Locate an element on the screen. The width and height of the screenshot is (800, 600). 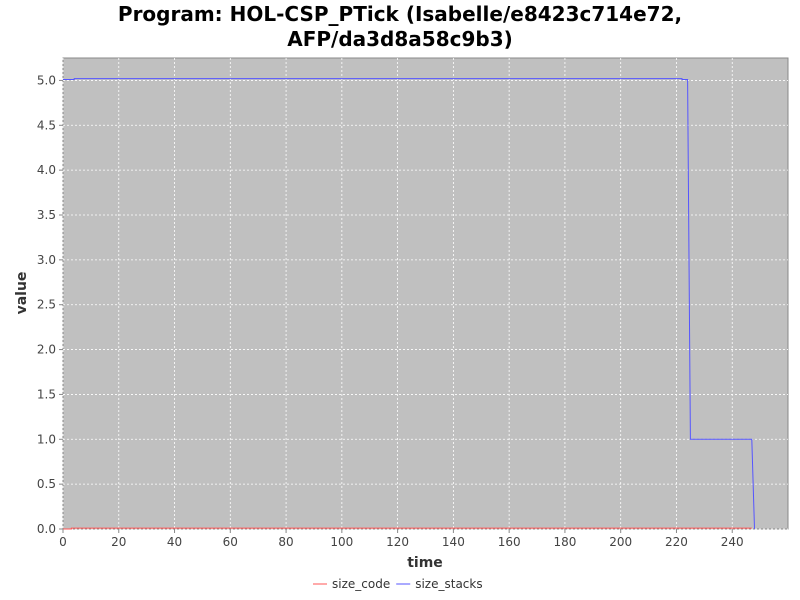
x-tick-label: 40 is located at coordinates (174, 542).